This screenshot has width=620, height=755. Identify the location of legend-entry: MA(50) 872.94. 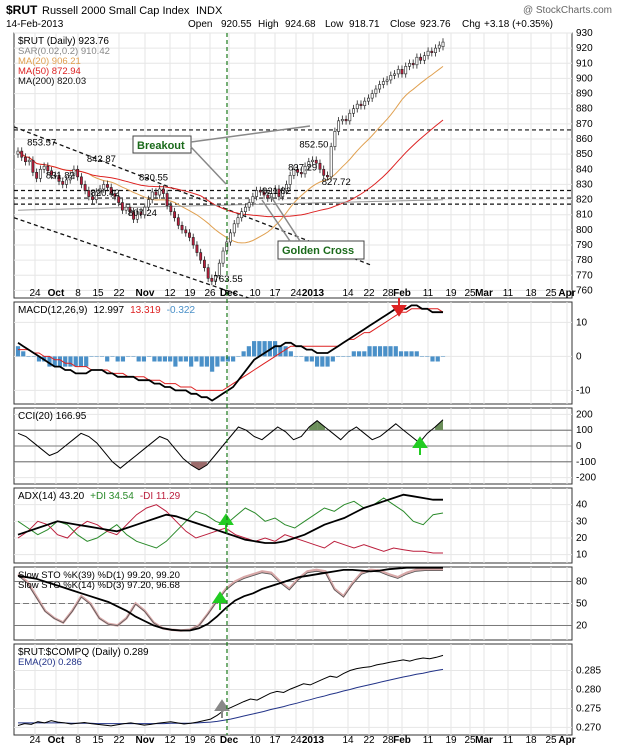
(49, 71).